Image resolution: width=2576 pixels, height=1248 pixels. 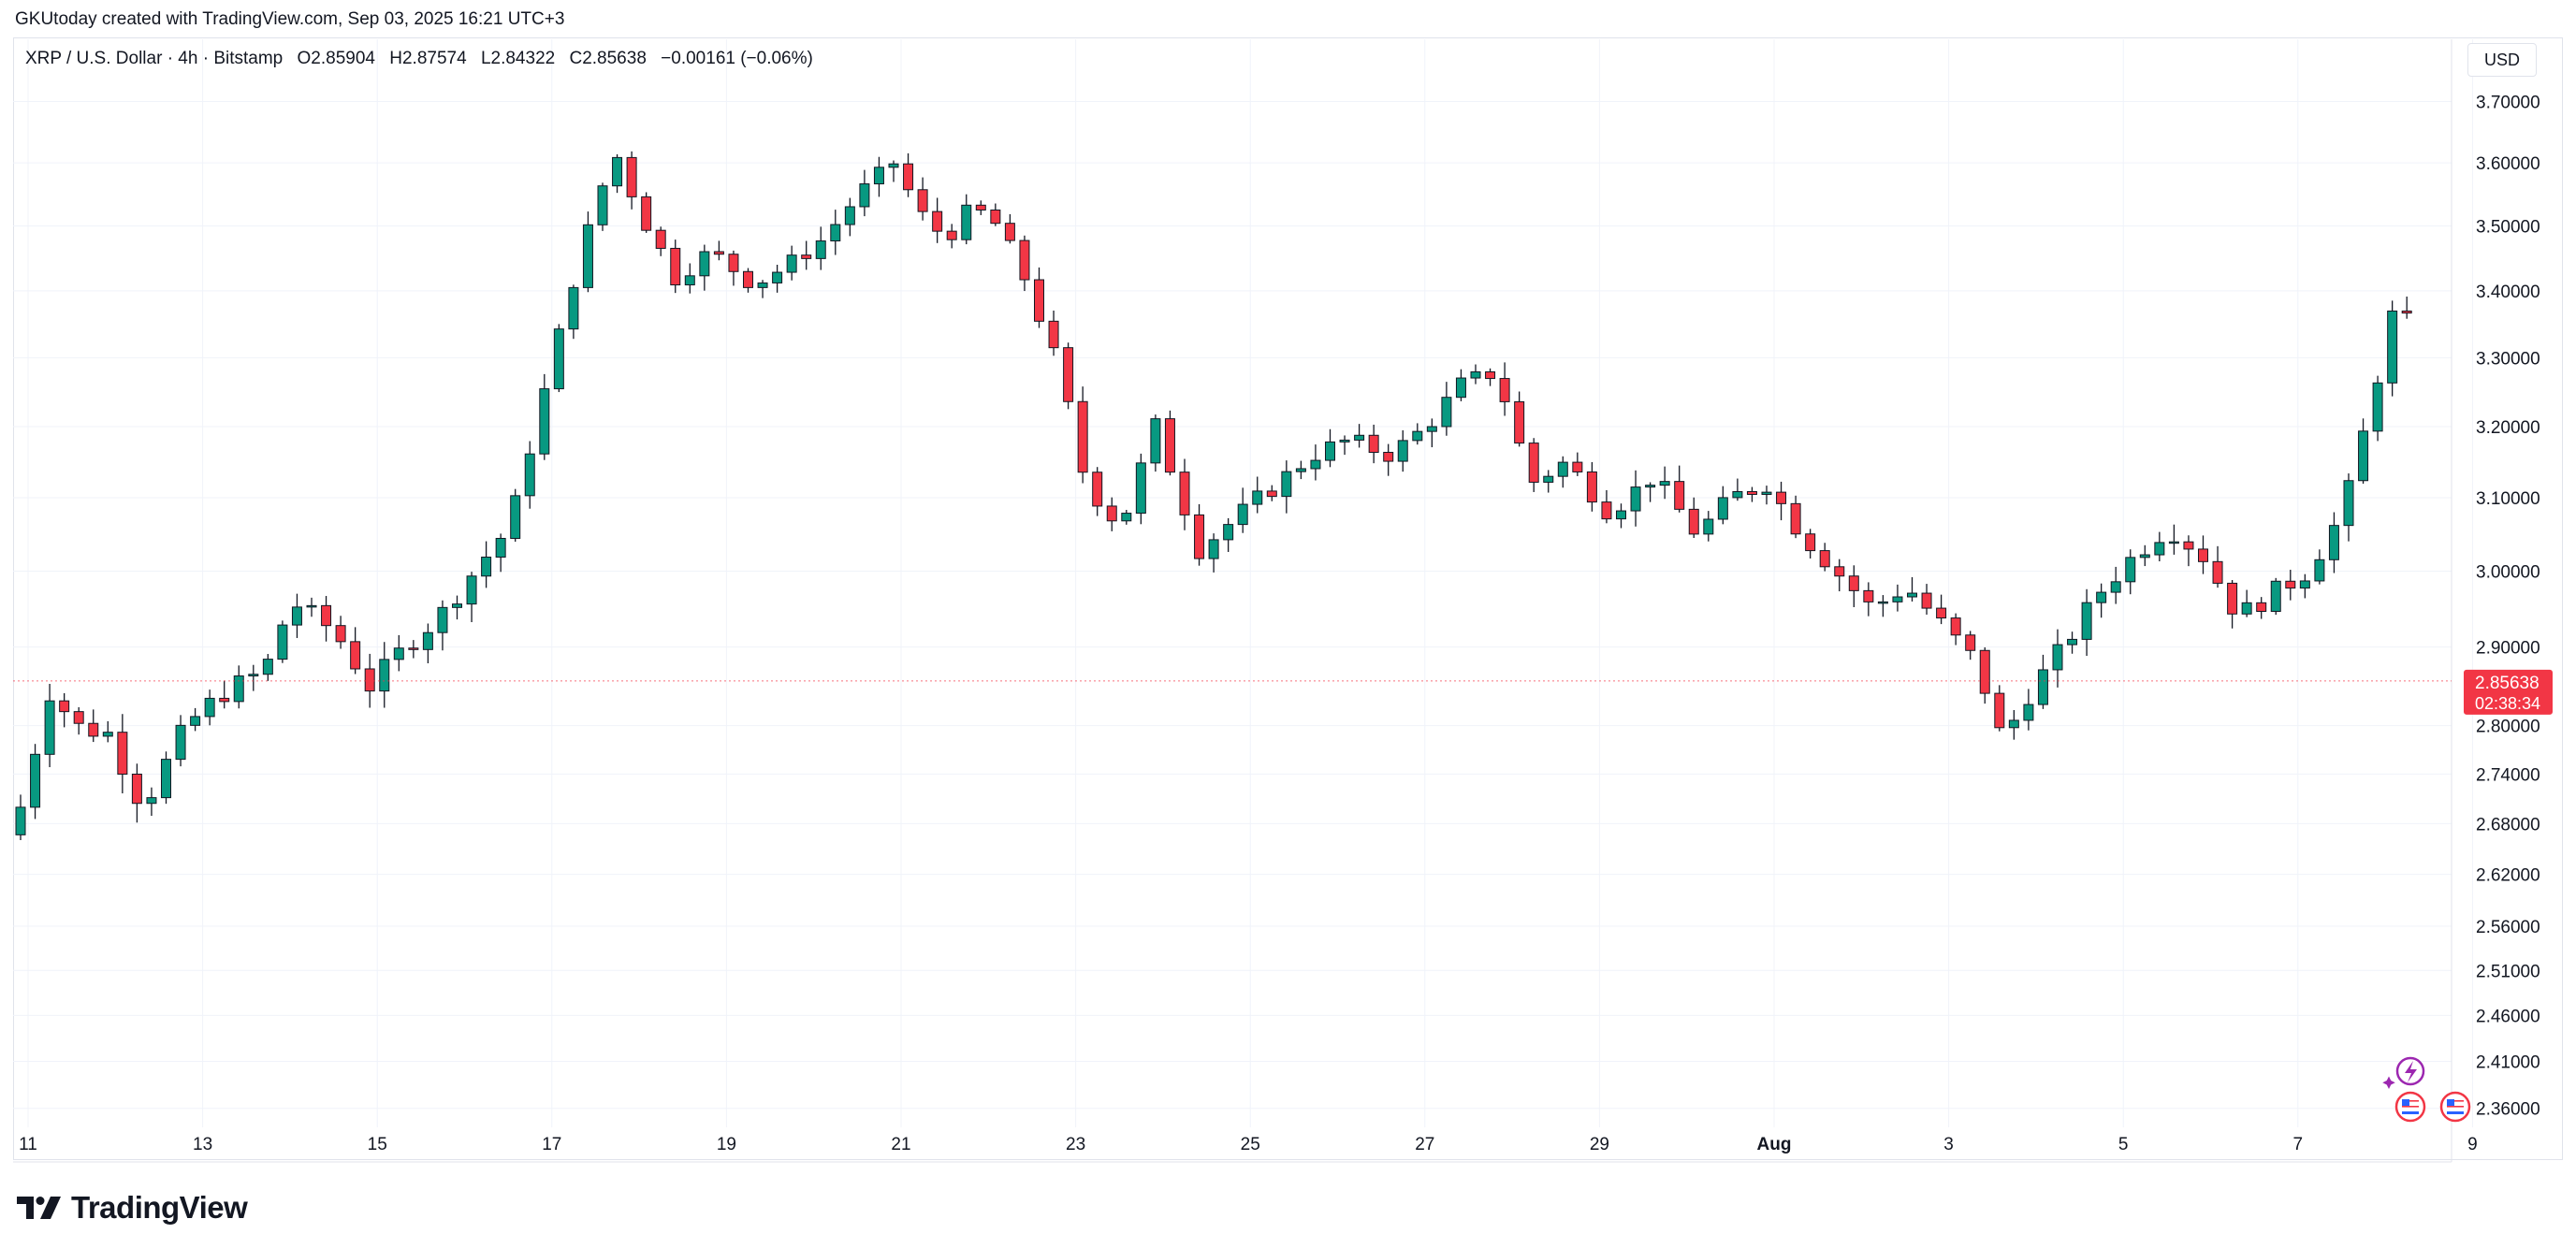 What do you see at coordinates (159, 1207) in the screenshot?
I see `tradingview-brand: TradingView` at bounding box center [159, 1207].